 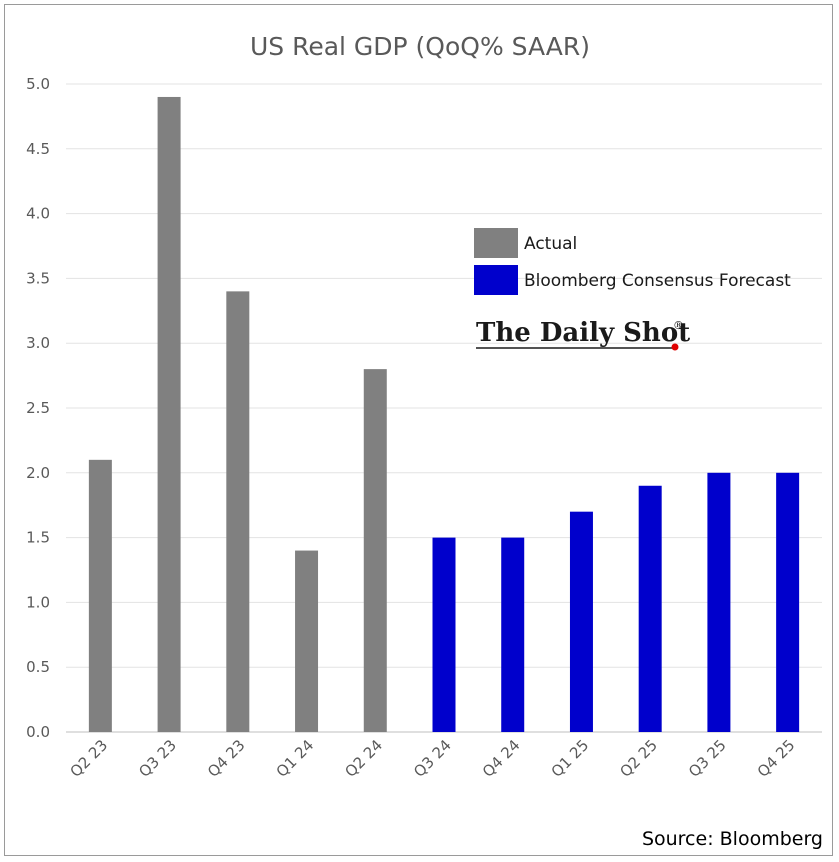 I want to click on logo-text: The Daily Shot, so click(x=583, y=333).